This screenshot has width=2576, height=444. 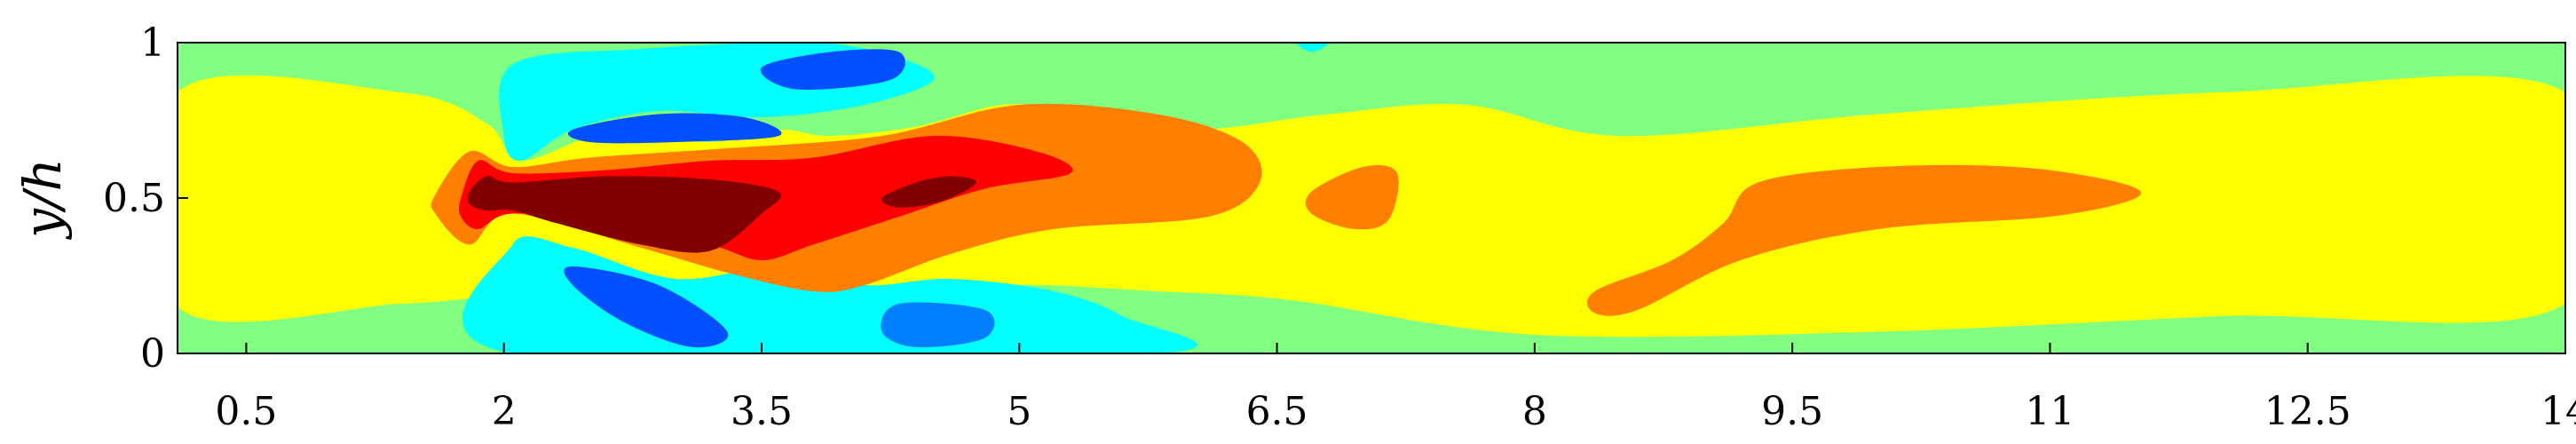 What do you see at coordinates (152, 43) in the screenshot?
I see `y-tick-label: 1` at bounding box center [152, 43].